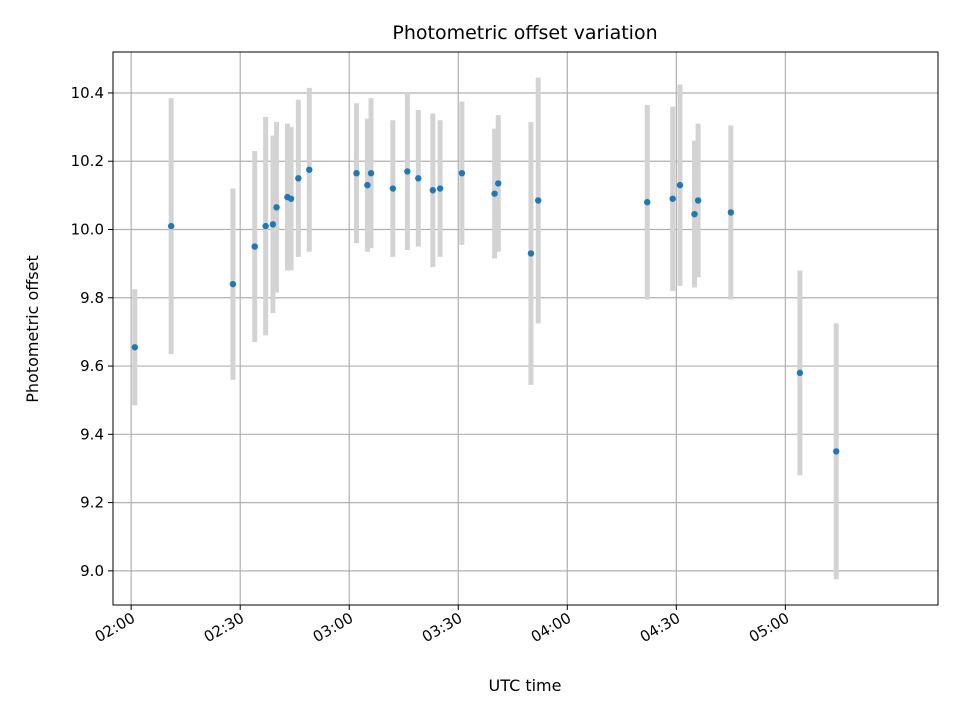 This screenshot has height=720, width=960. Describe the element at coordinates (87, 230) in the screenshot. I see `y-tick-label: 10.0` at that location.